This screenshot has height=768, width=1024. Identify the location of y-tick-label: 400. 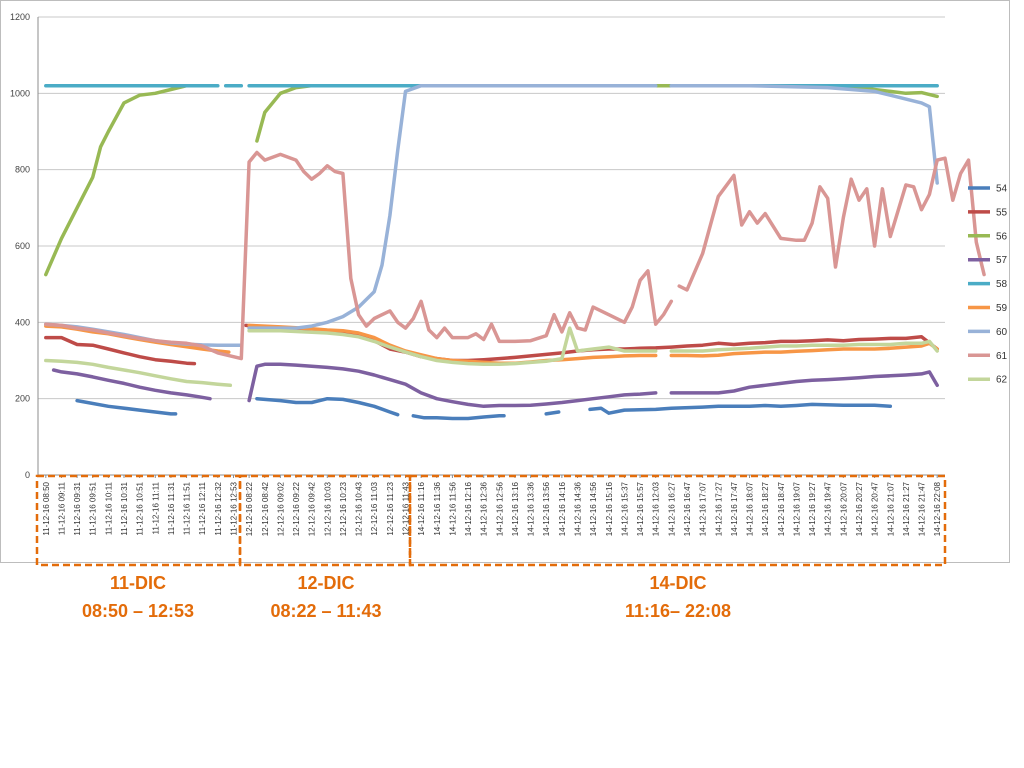
(22, 322).